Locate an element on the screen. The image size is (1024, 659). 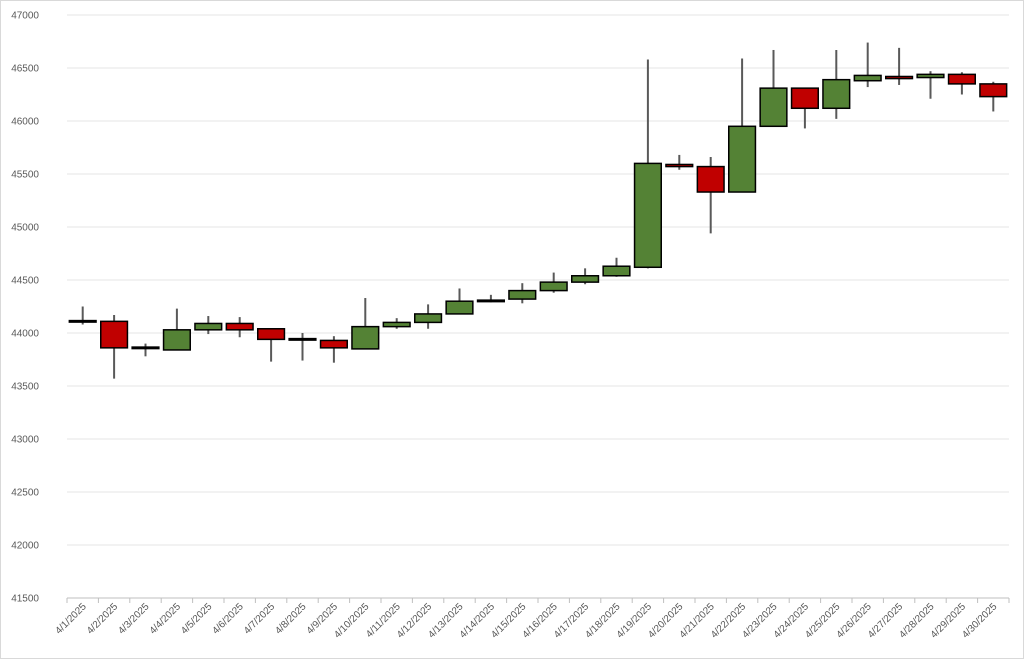
y-tick-label: 45000 is located at coordinates (25, 228).